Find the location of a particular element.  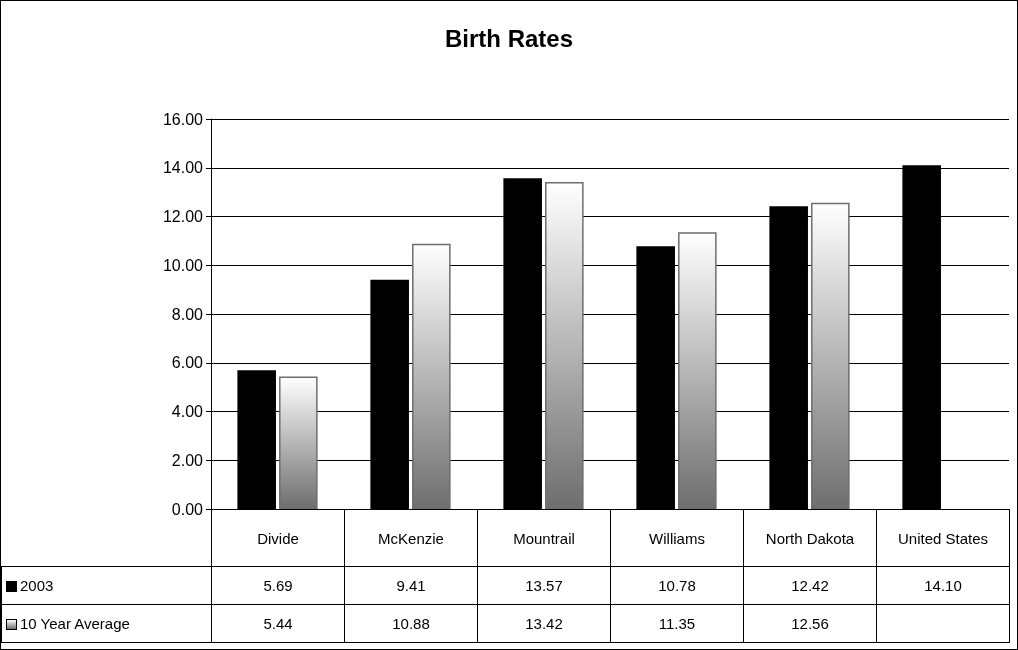

x-tick-label: United States is located at coordinates (943, 538).